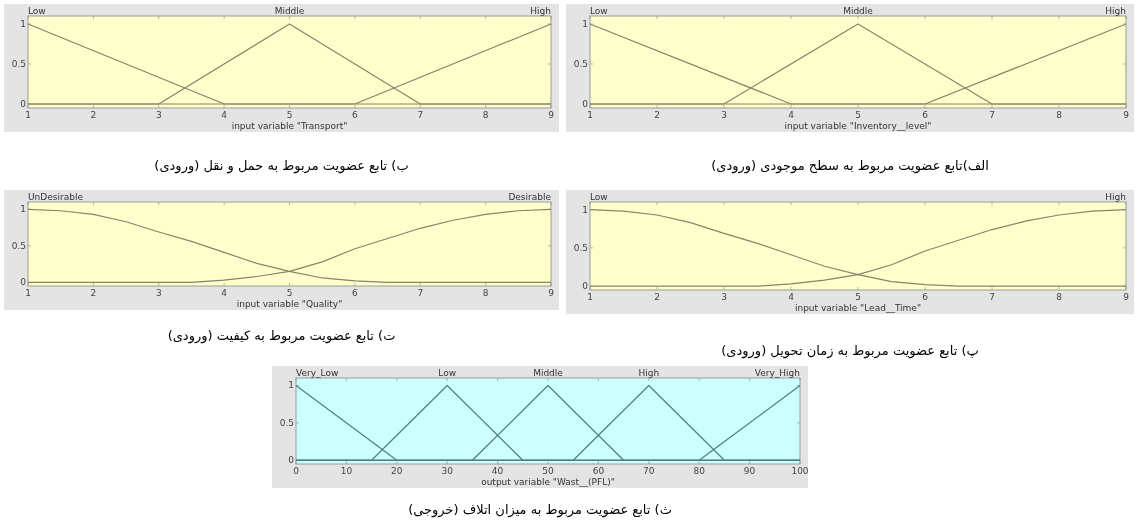 The height and width of the screenshot is (526, 1136). What do you see at coordinates (749, 471) in the screenshot?
I see `x-tick-label: 90` at bounding box center [749, 471].